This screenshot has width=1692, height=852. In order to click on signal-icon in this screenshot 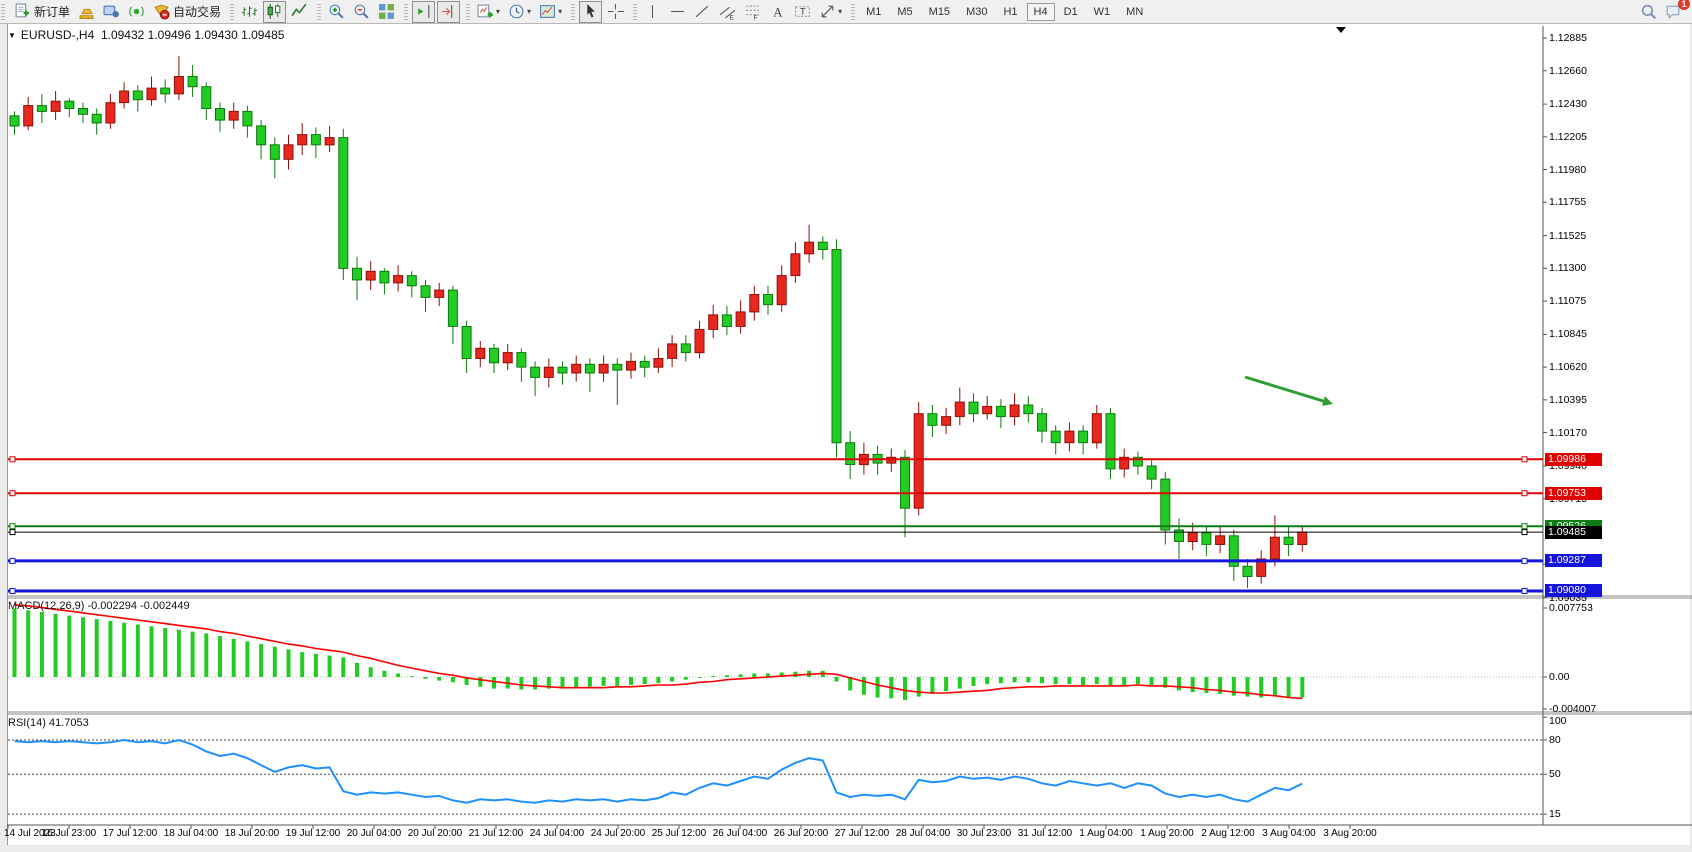, I will do `click(136, 11)`.